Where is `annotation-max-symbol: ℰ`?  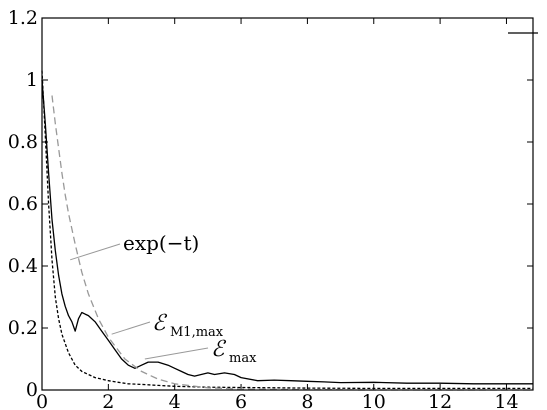 annotation-max-symbol: ℰ is located at coordinates (219, 349).